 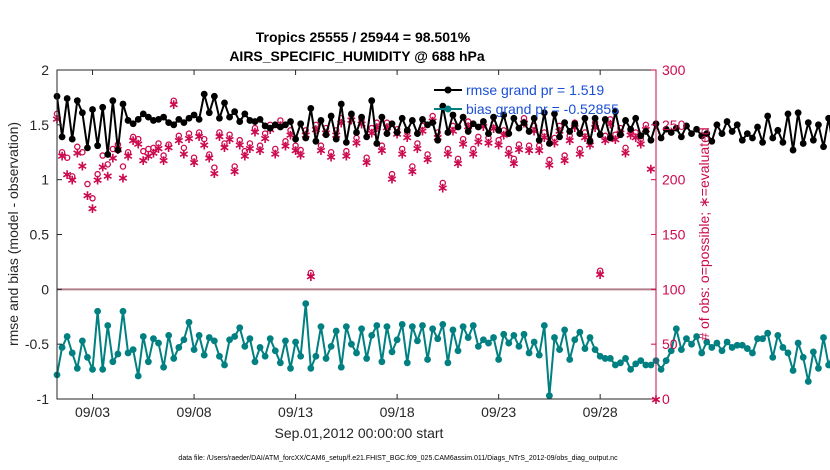 I want to click on y-left-axis-label: rmse and bias (model - observation), so click(x=13, y=234).